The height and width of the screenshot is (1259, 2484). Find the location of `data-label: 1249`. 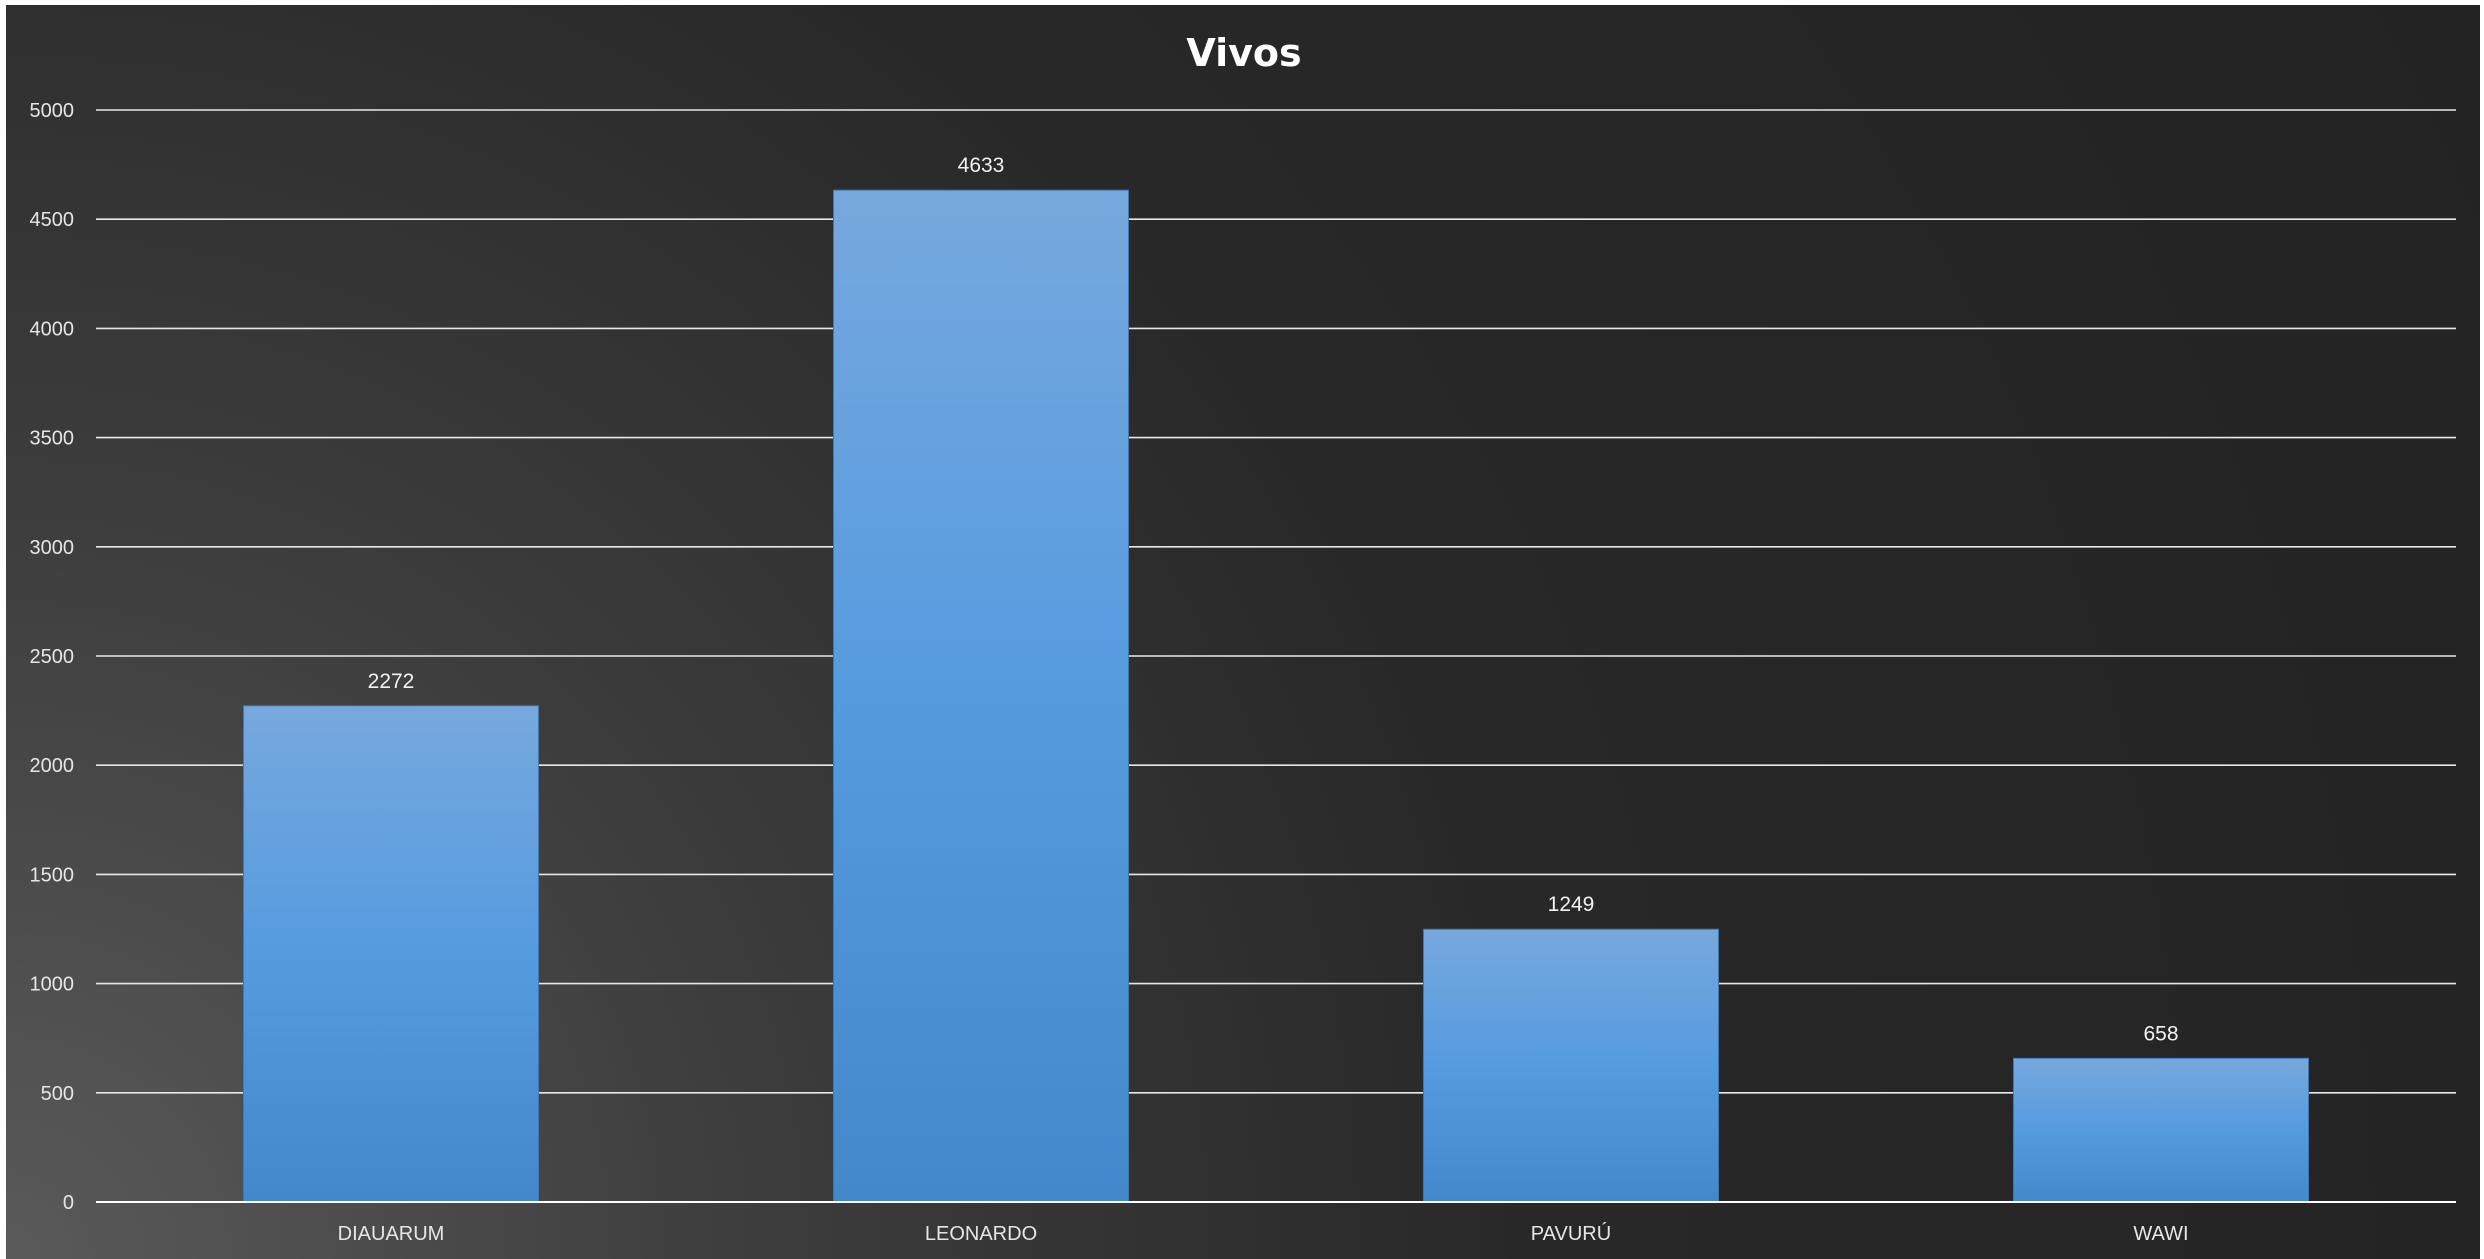

data-label: 1249 is located at coordinates (1571, 904).